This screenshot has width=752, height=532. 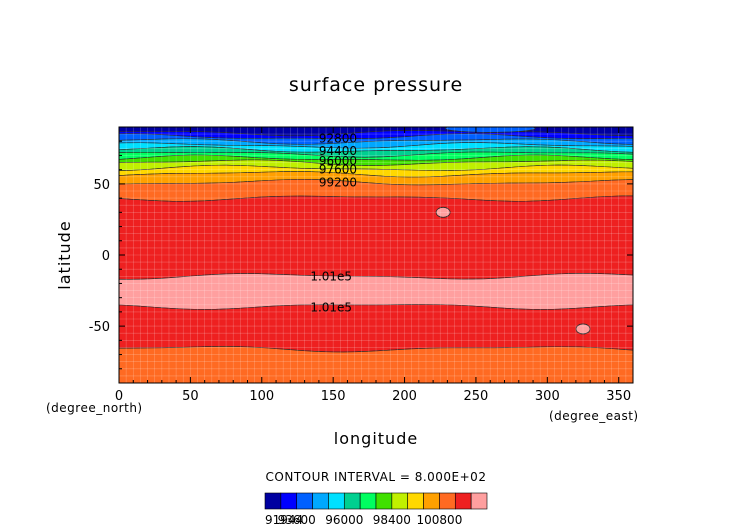 I want to click on x-tick-label: 100, so click(x=261, y=396).